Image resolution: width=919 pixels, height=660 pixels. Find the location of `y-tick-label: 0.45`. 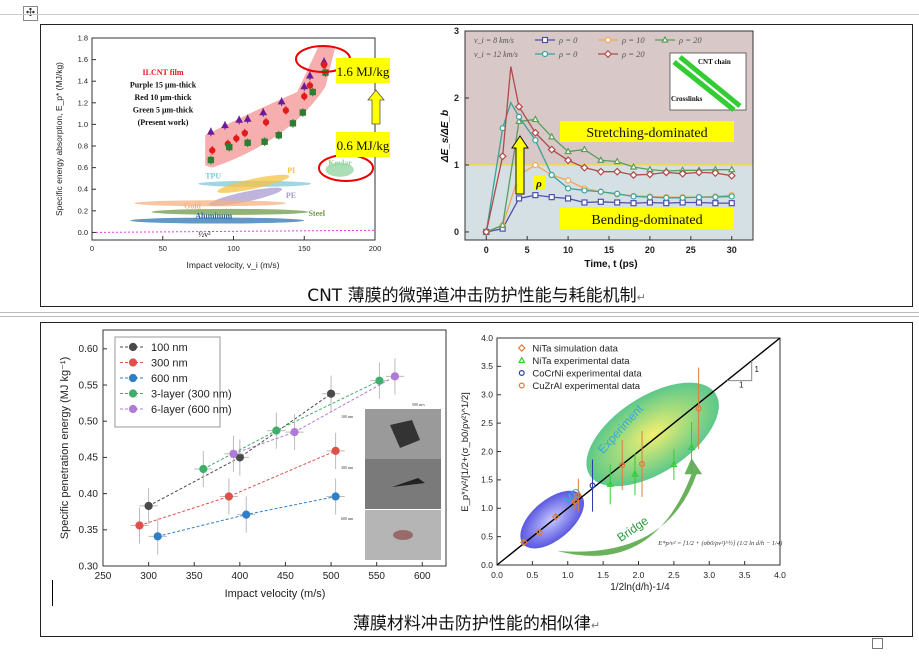

y-tick-label: 0.45 is located at coordinates (89, 458).